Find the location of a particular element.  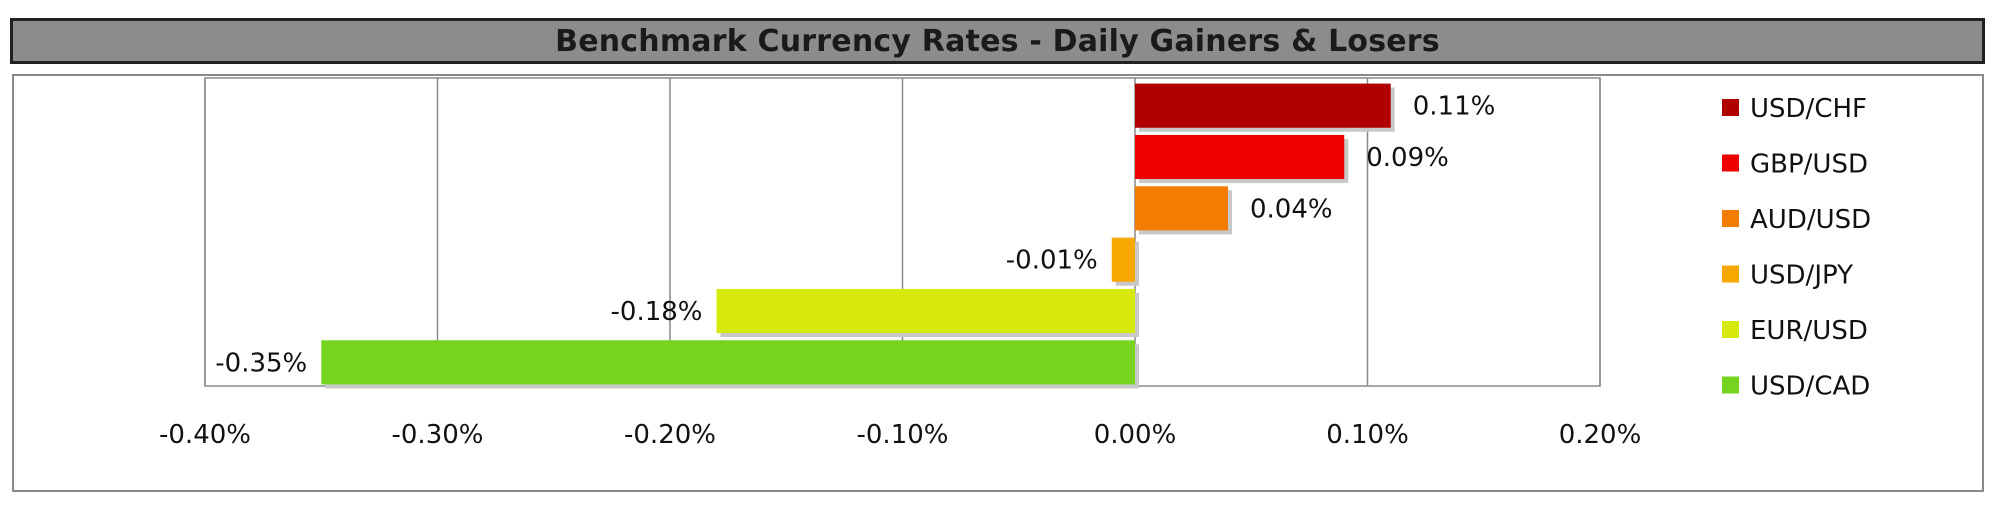

data-label: -0.18% is located at coordinates (657, 312).